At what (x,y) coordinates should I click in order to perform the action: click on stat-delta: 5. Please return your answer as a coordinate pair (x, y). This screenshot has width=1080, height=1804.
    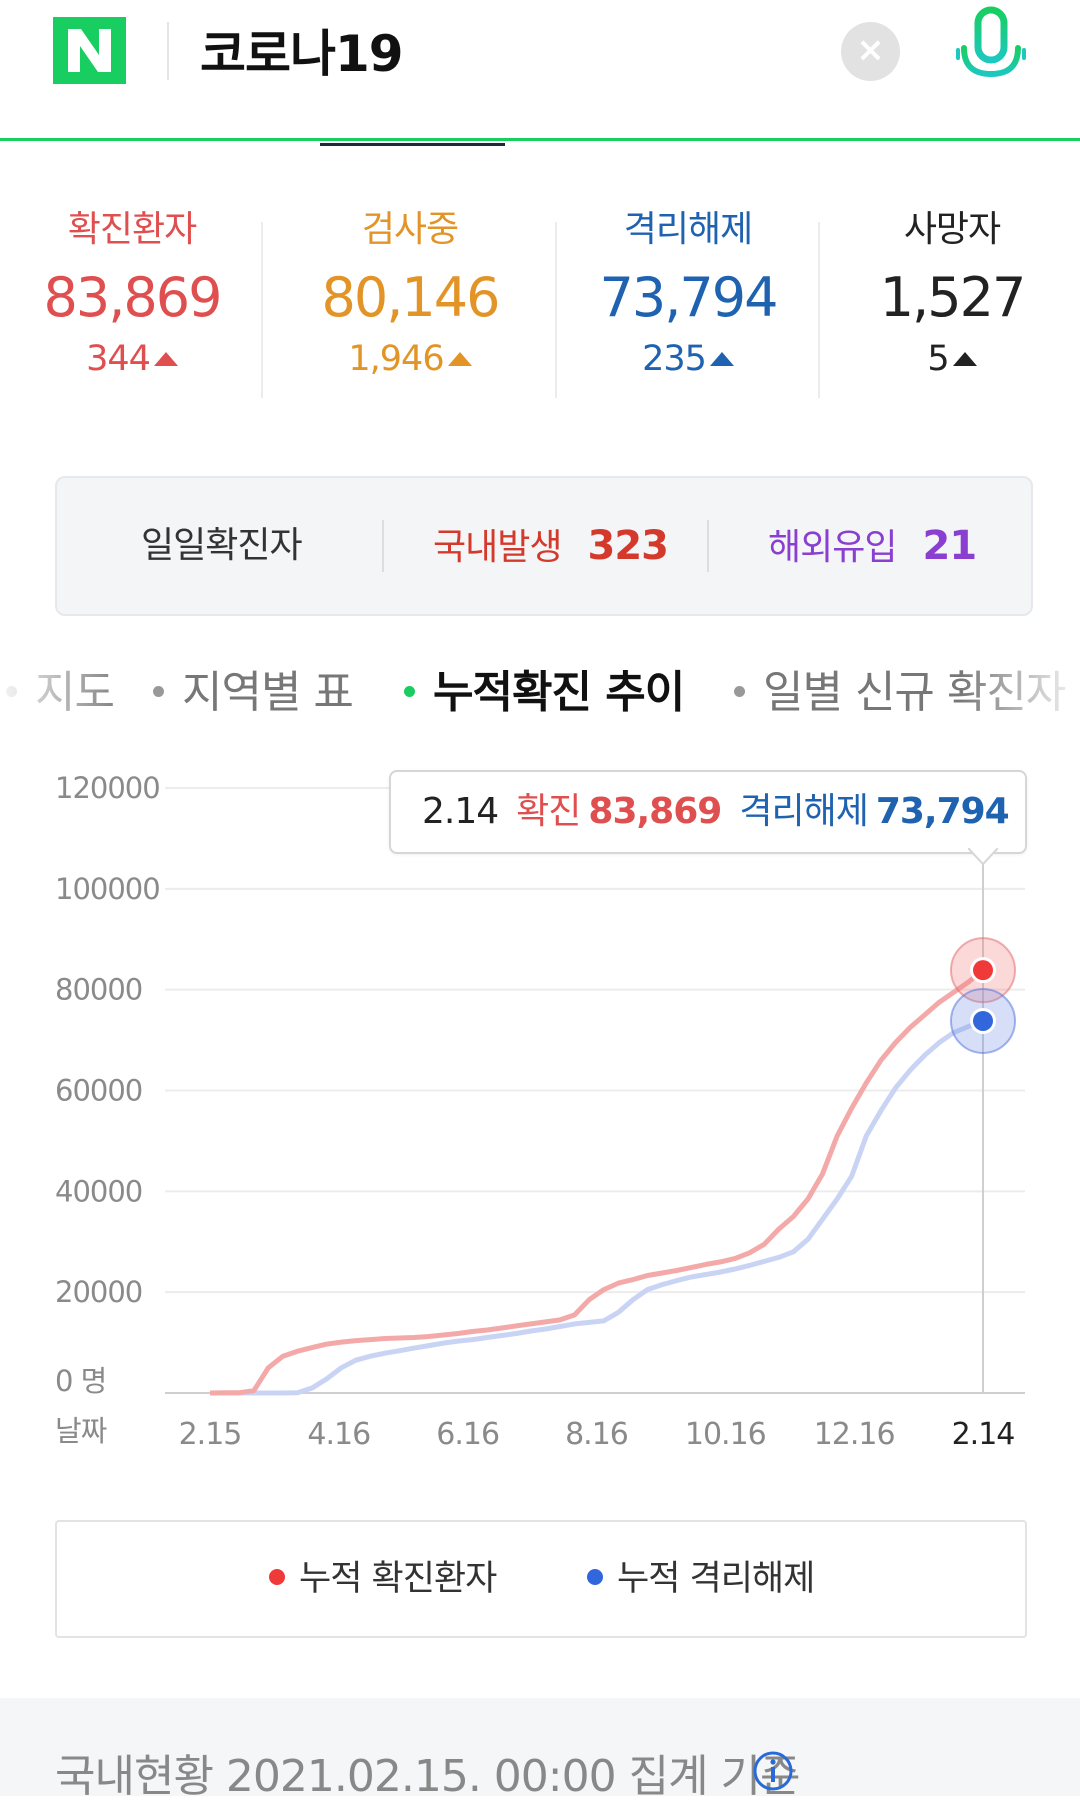
    Looking at the image, I should click on (952, 359).